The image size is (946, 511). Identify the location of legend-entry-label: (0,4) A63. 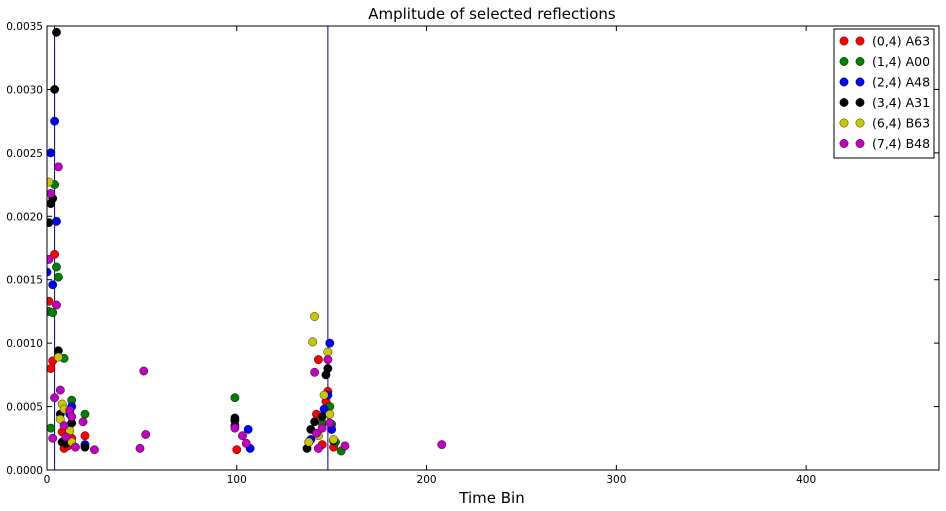
(901, 41).